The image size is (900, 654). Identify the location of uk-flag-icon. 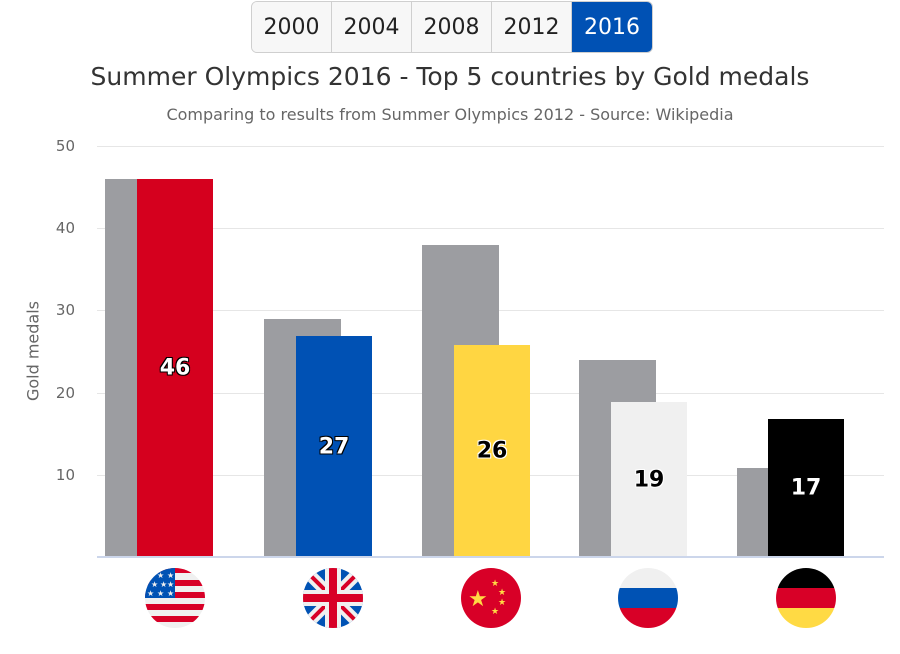
(333, 598).